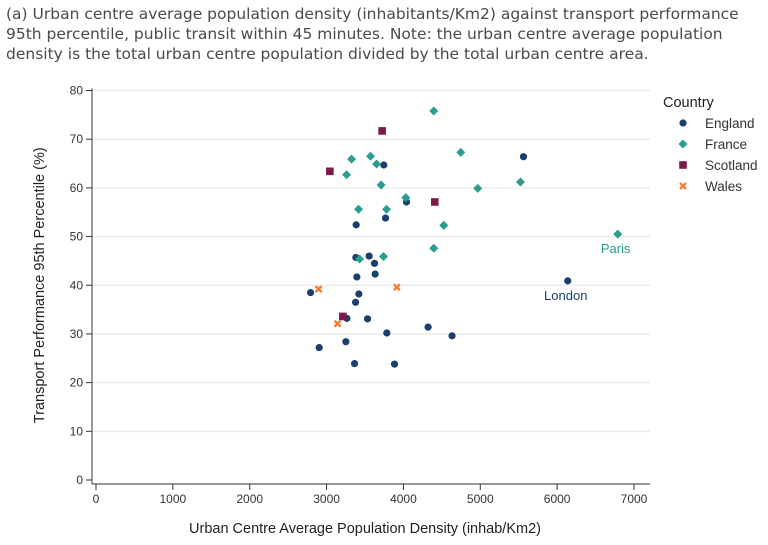 This screenshot has width=768, height=545. What do you see at coordinates (96, 499) in the screenshot?
I see `x-tick-label: 0` at bounding box center [96, 499].